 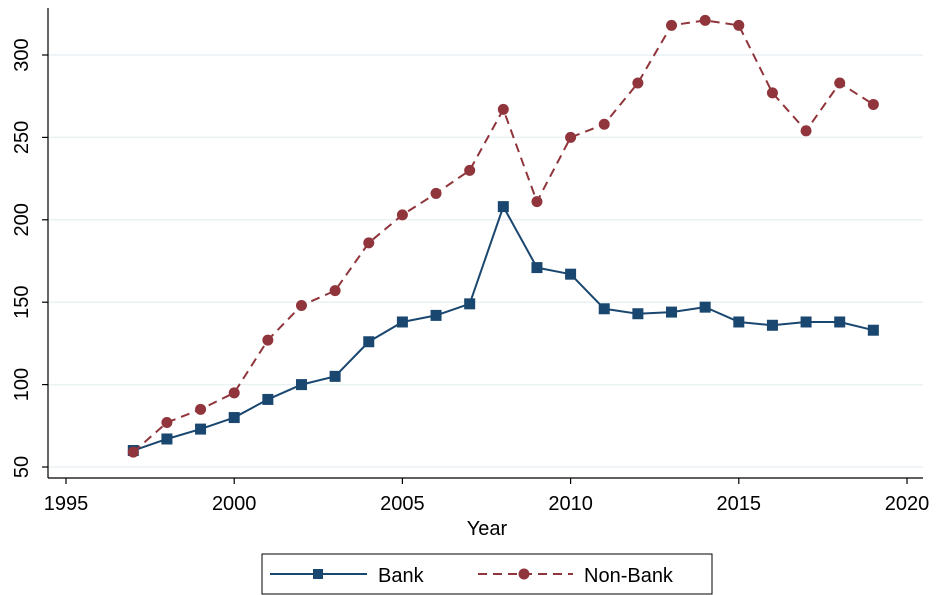 I want to click on point-non-bank-1997, so click(x=133, y=452).